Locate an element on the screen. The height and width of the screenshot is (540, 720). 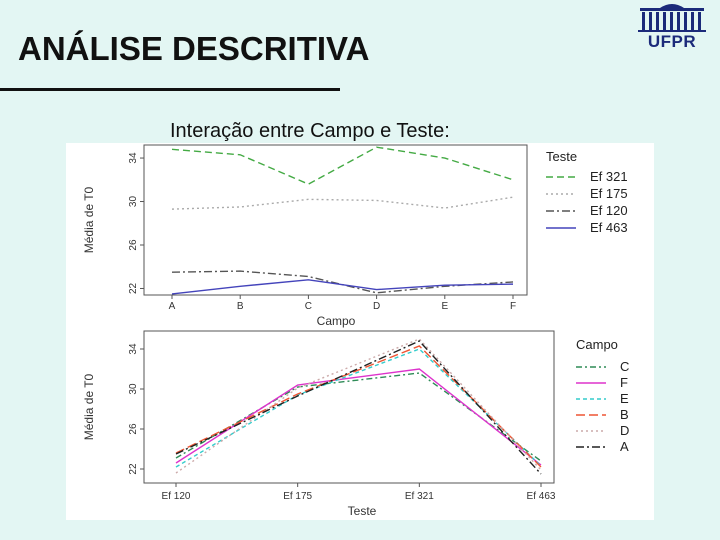
x-axis-label: Campo is located at coordinates (336, 321).